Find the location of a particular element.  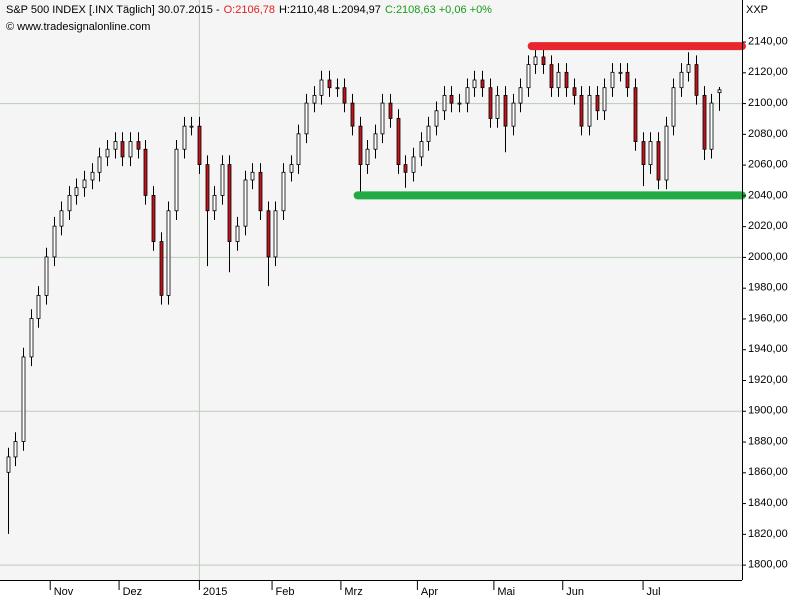

header-part: O:2106,78 is located at coordinates (249, 10).